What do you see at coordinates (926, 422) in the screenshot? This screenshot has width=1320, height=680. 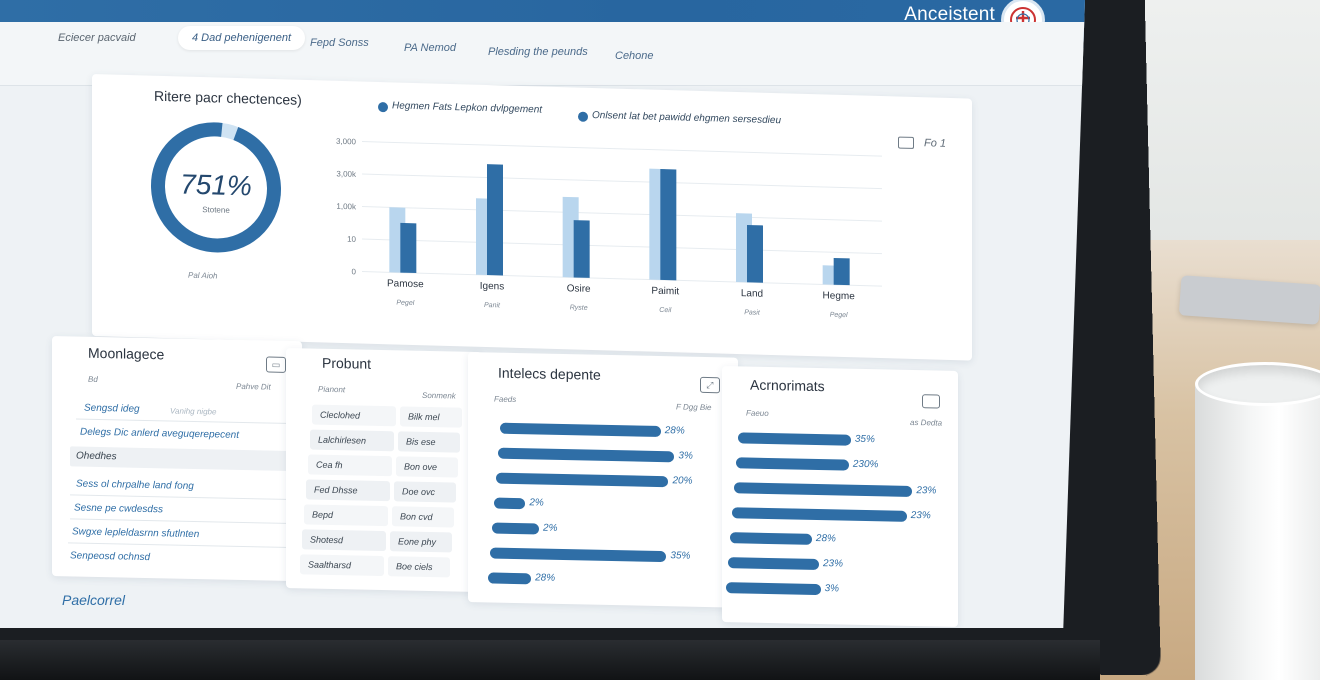 I see `achievements-col-right: as Dedta` at bounding box center [926, 422].